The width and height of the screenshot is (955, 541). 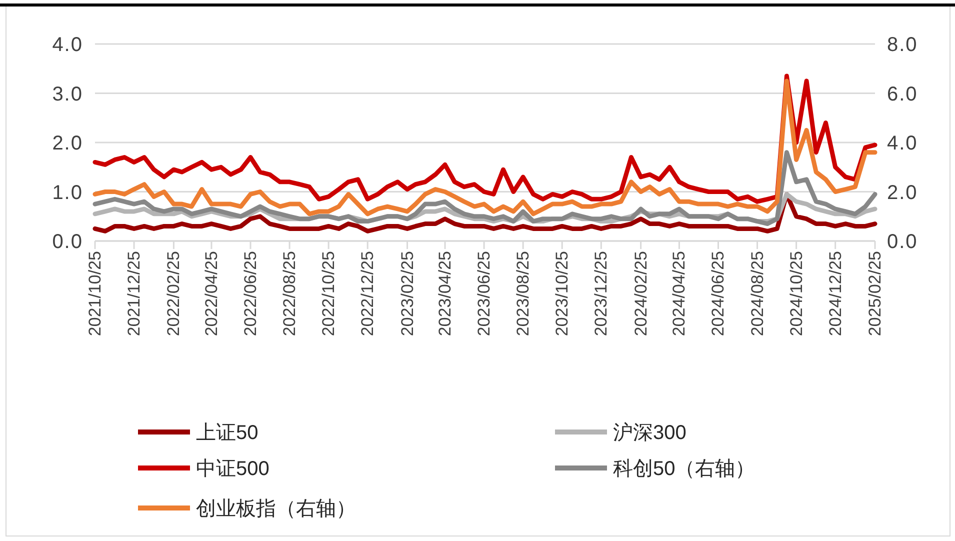 I want to click on x-tick-label: 2023/06/25, so click(x=484, y=293).